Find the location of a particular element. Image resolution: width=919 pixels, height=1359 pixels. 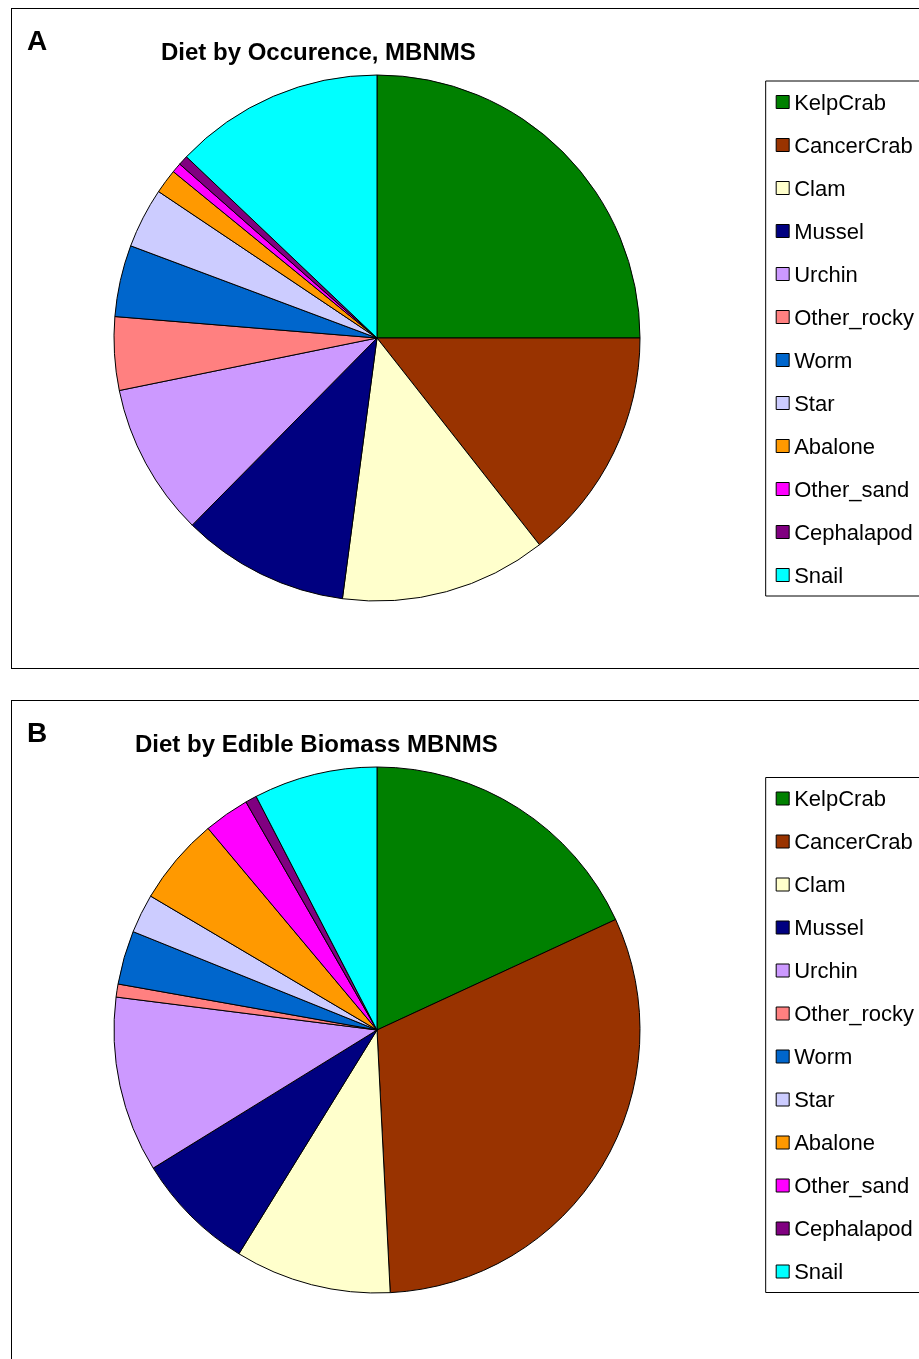

chart-title: Diet by Occurence, MBNMS is located at coordinates (318, 51).